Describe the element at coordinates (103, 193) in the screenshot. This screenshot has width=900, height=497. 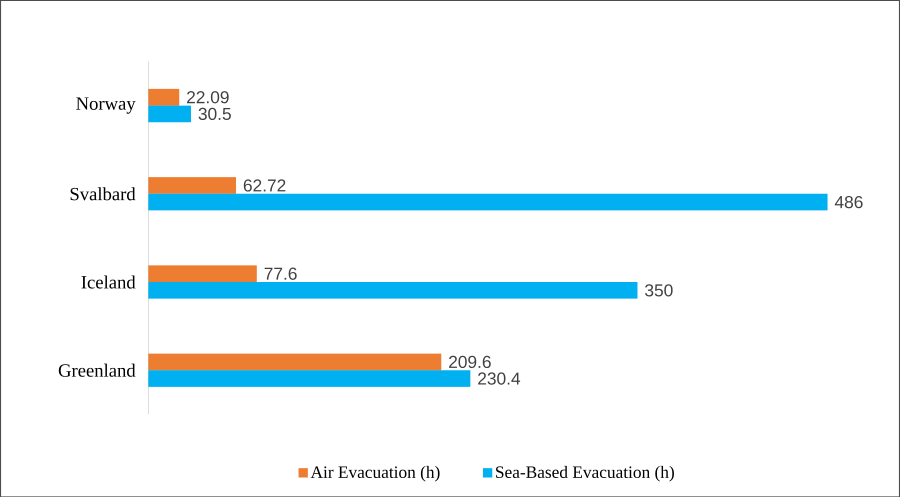
I see `y-tick-label: Svalbard` at that location.